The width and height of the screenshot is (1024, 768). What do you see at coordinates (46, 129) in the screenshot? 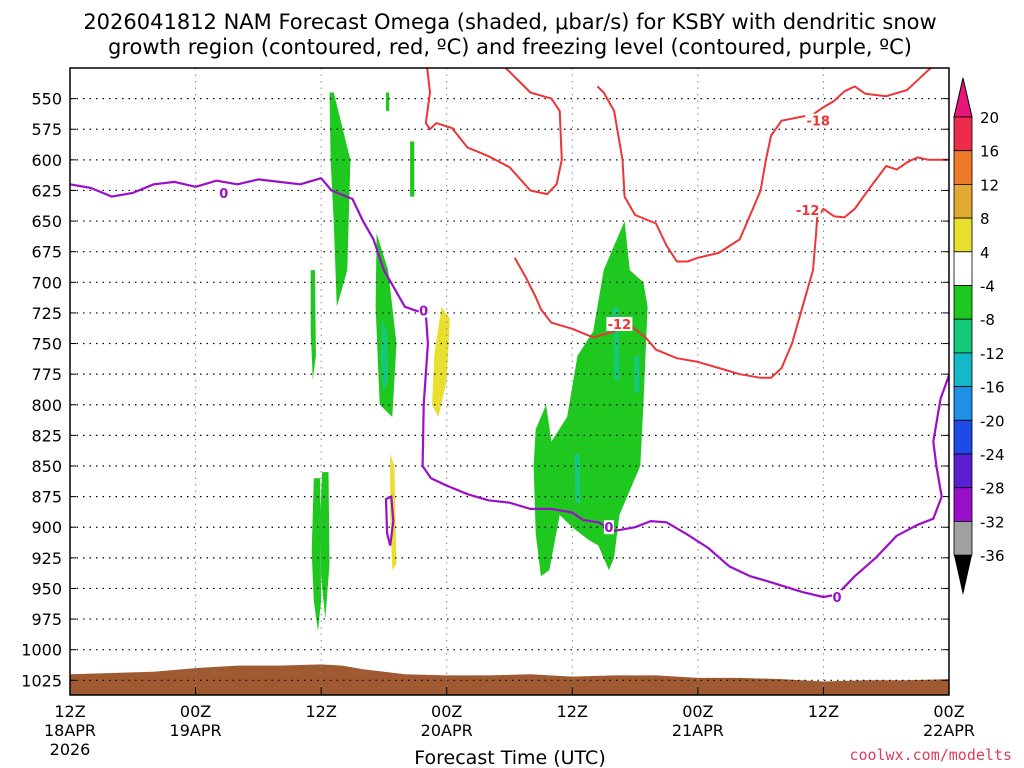
I see `ytick-label-575: 575` at bounding box center [46, 129].